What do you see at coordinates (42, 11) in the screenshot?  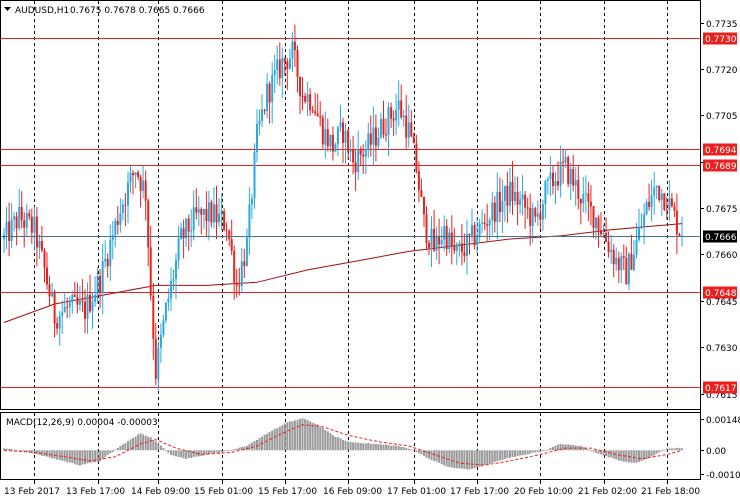 I see `chart-symbol: AUDUSD,H1` at bounding box center [42, 11].